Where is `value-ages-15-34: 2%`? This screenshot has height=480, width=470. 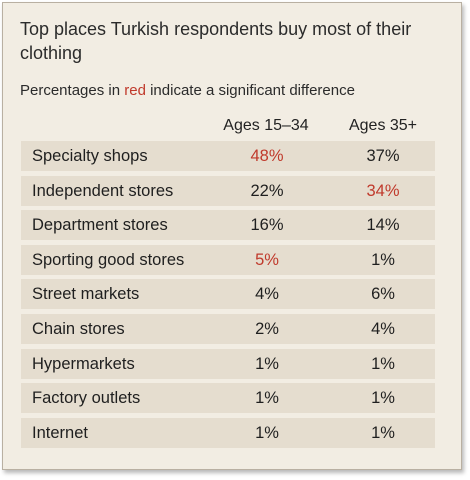 value-ages-15-34: 2% is located at coordinates (267, 328).